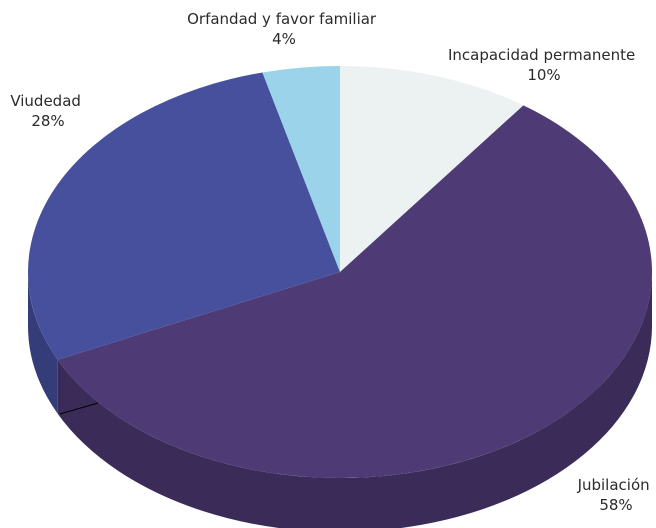  I want to click on category-name-jubilacion: Jubilación, so click(613, 485).